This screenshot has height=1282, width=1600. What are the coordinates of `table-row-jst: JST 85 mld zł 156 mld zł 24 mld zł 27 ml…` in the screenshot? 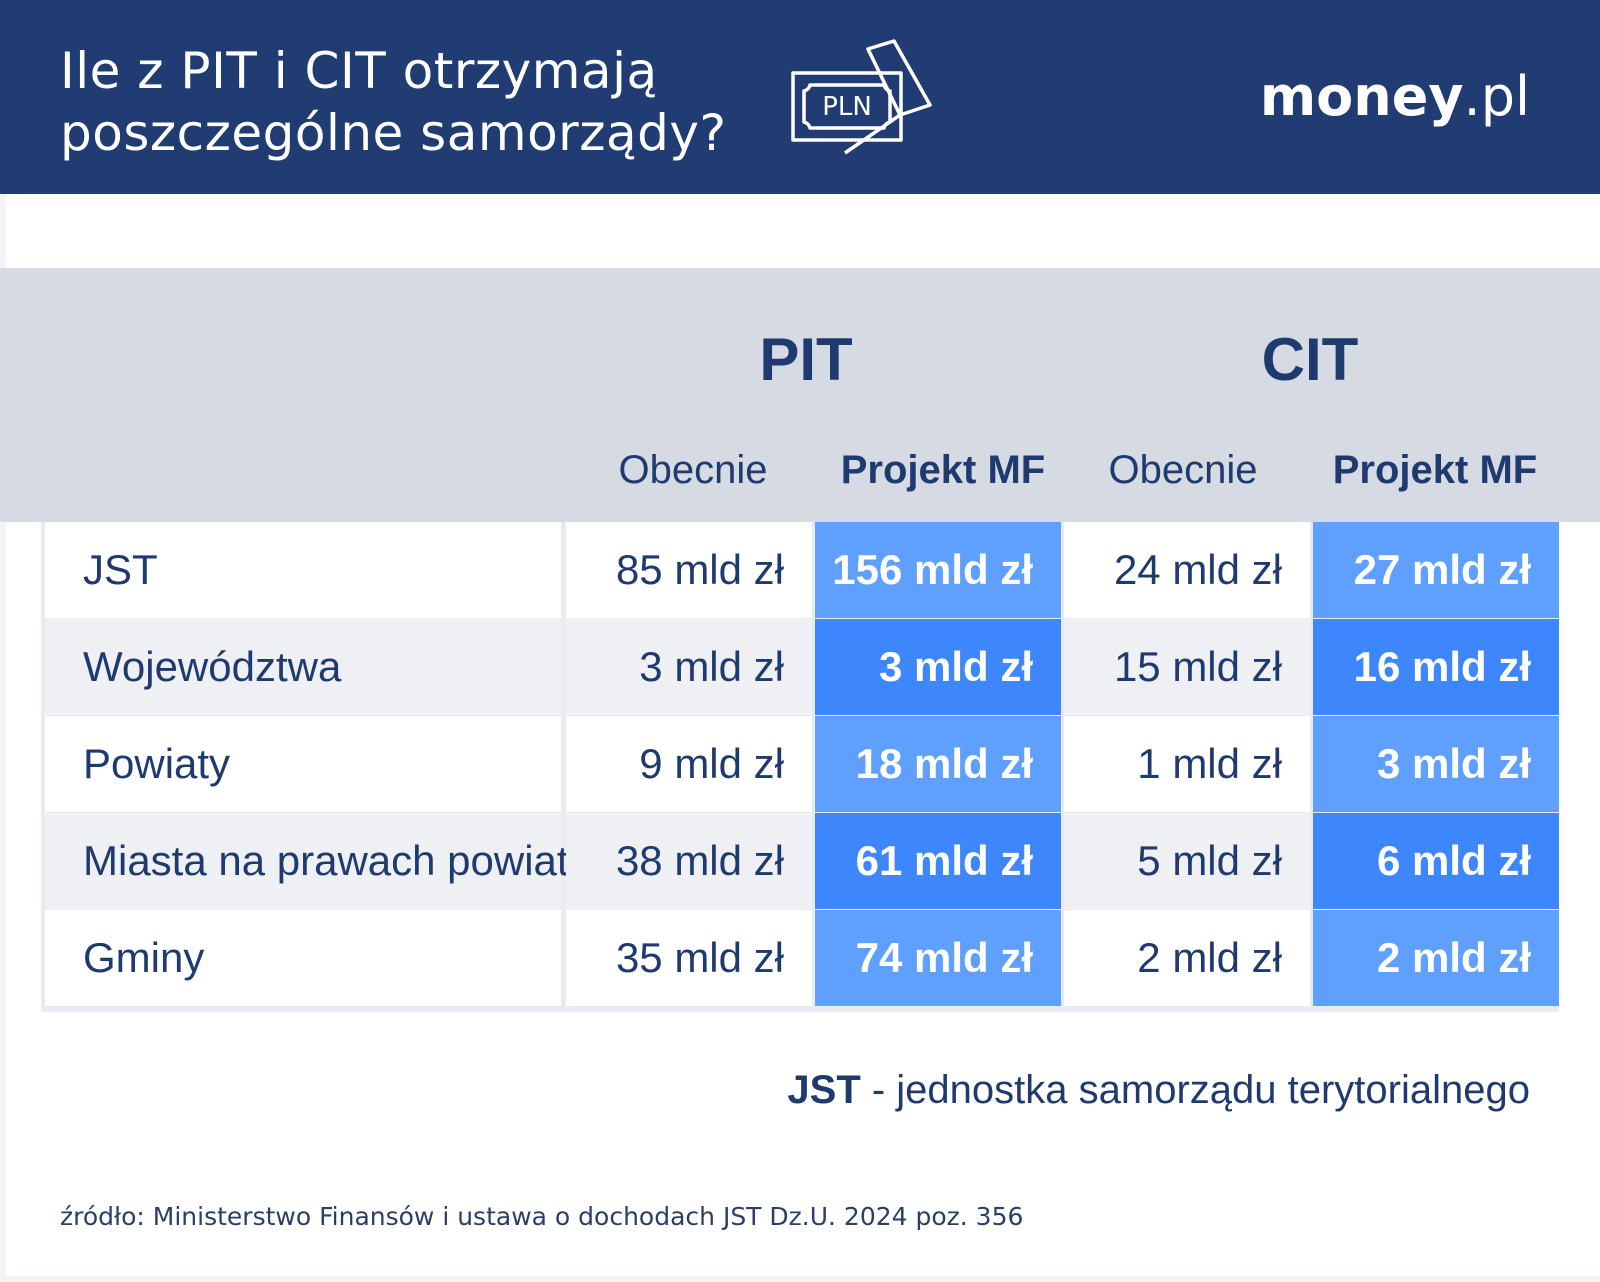 It's located at (800, 570).